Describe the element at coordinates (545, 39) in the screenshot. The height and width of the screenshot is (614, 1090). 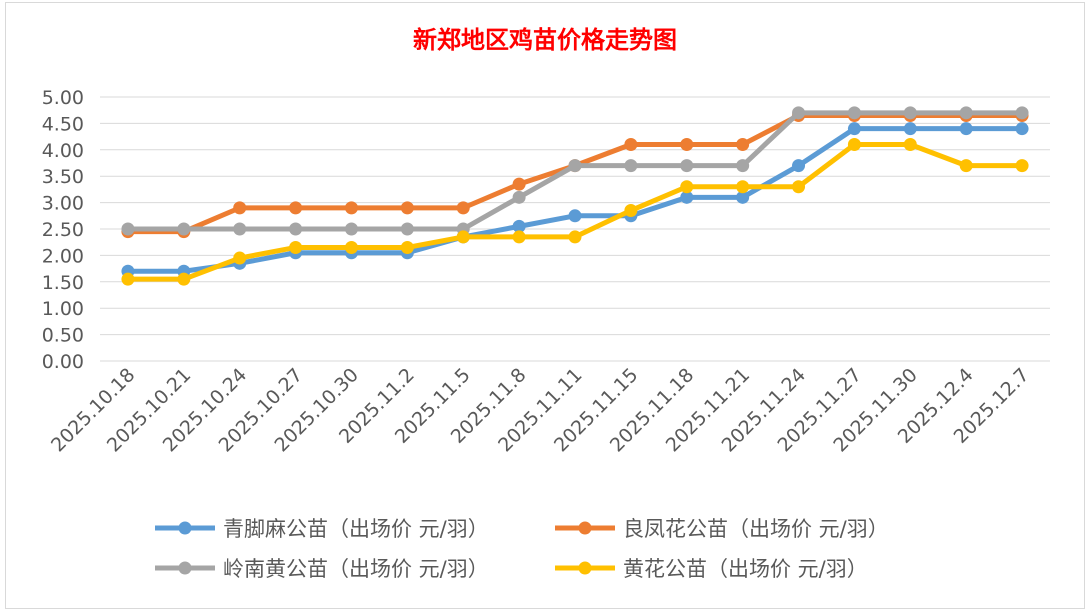
I see `chart-title: 新郑地区鸡苗价格走势图` at that location.